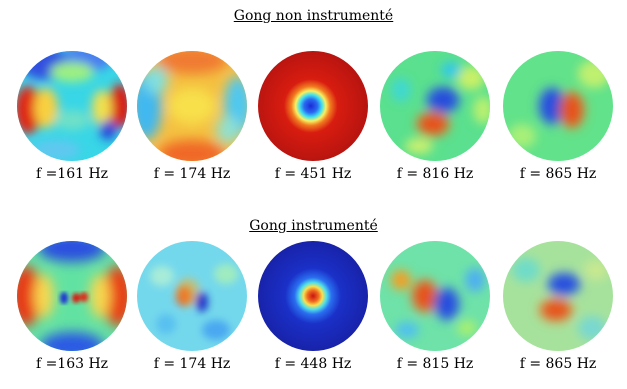 The image size is (627, 389). I want to click on mode-plot-1-2: f = 174 Hz, so click(192, 116).